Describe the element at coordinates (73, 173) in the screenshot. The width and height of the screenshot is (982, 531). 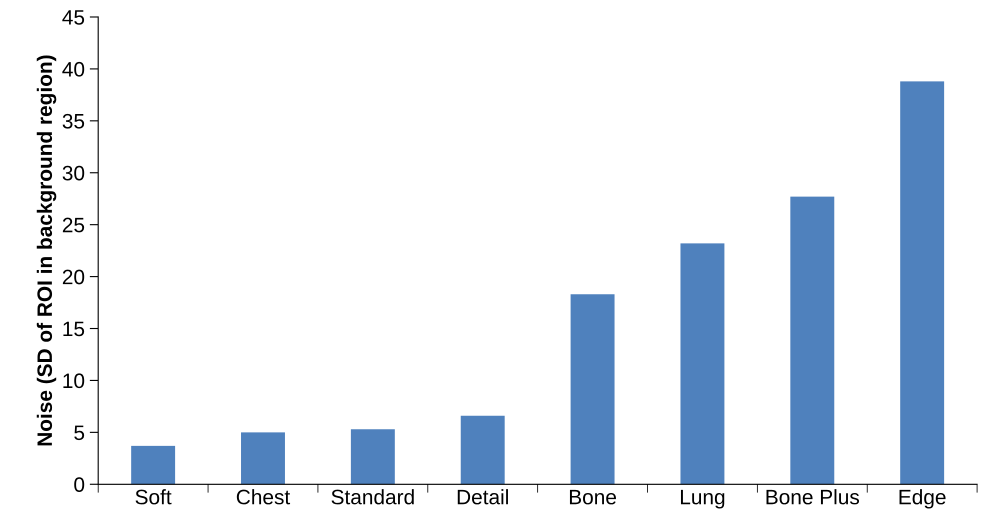
I see `y-tick-label: 30` at that location.